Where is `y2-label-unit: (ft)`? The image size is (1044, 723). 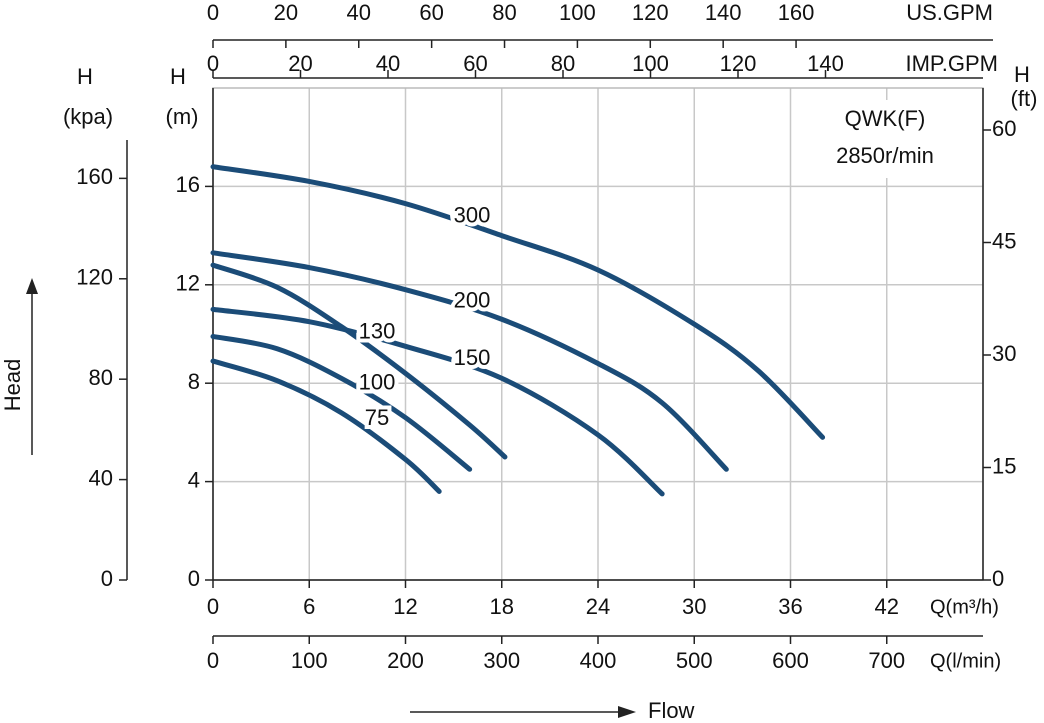
y2-label-unit: (ft) is located at coordinates (1024, 98).